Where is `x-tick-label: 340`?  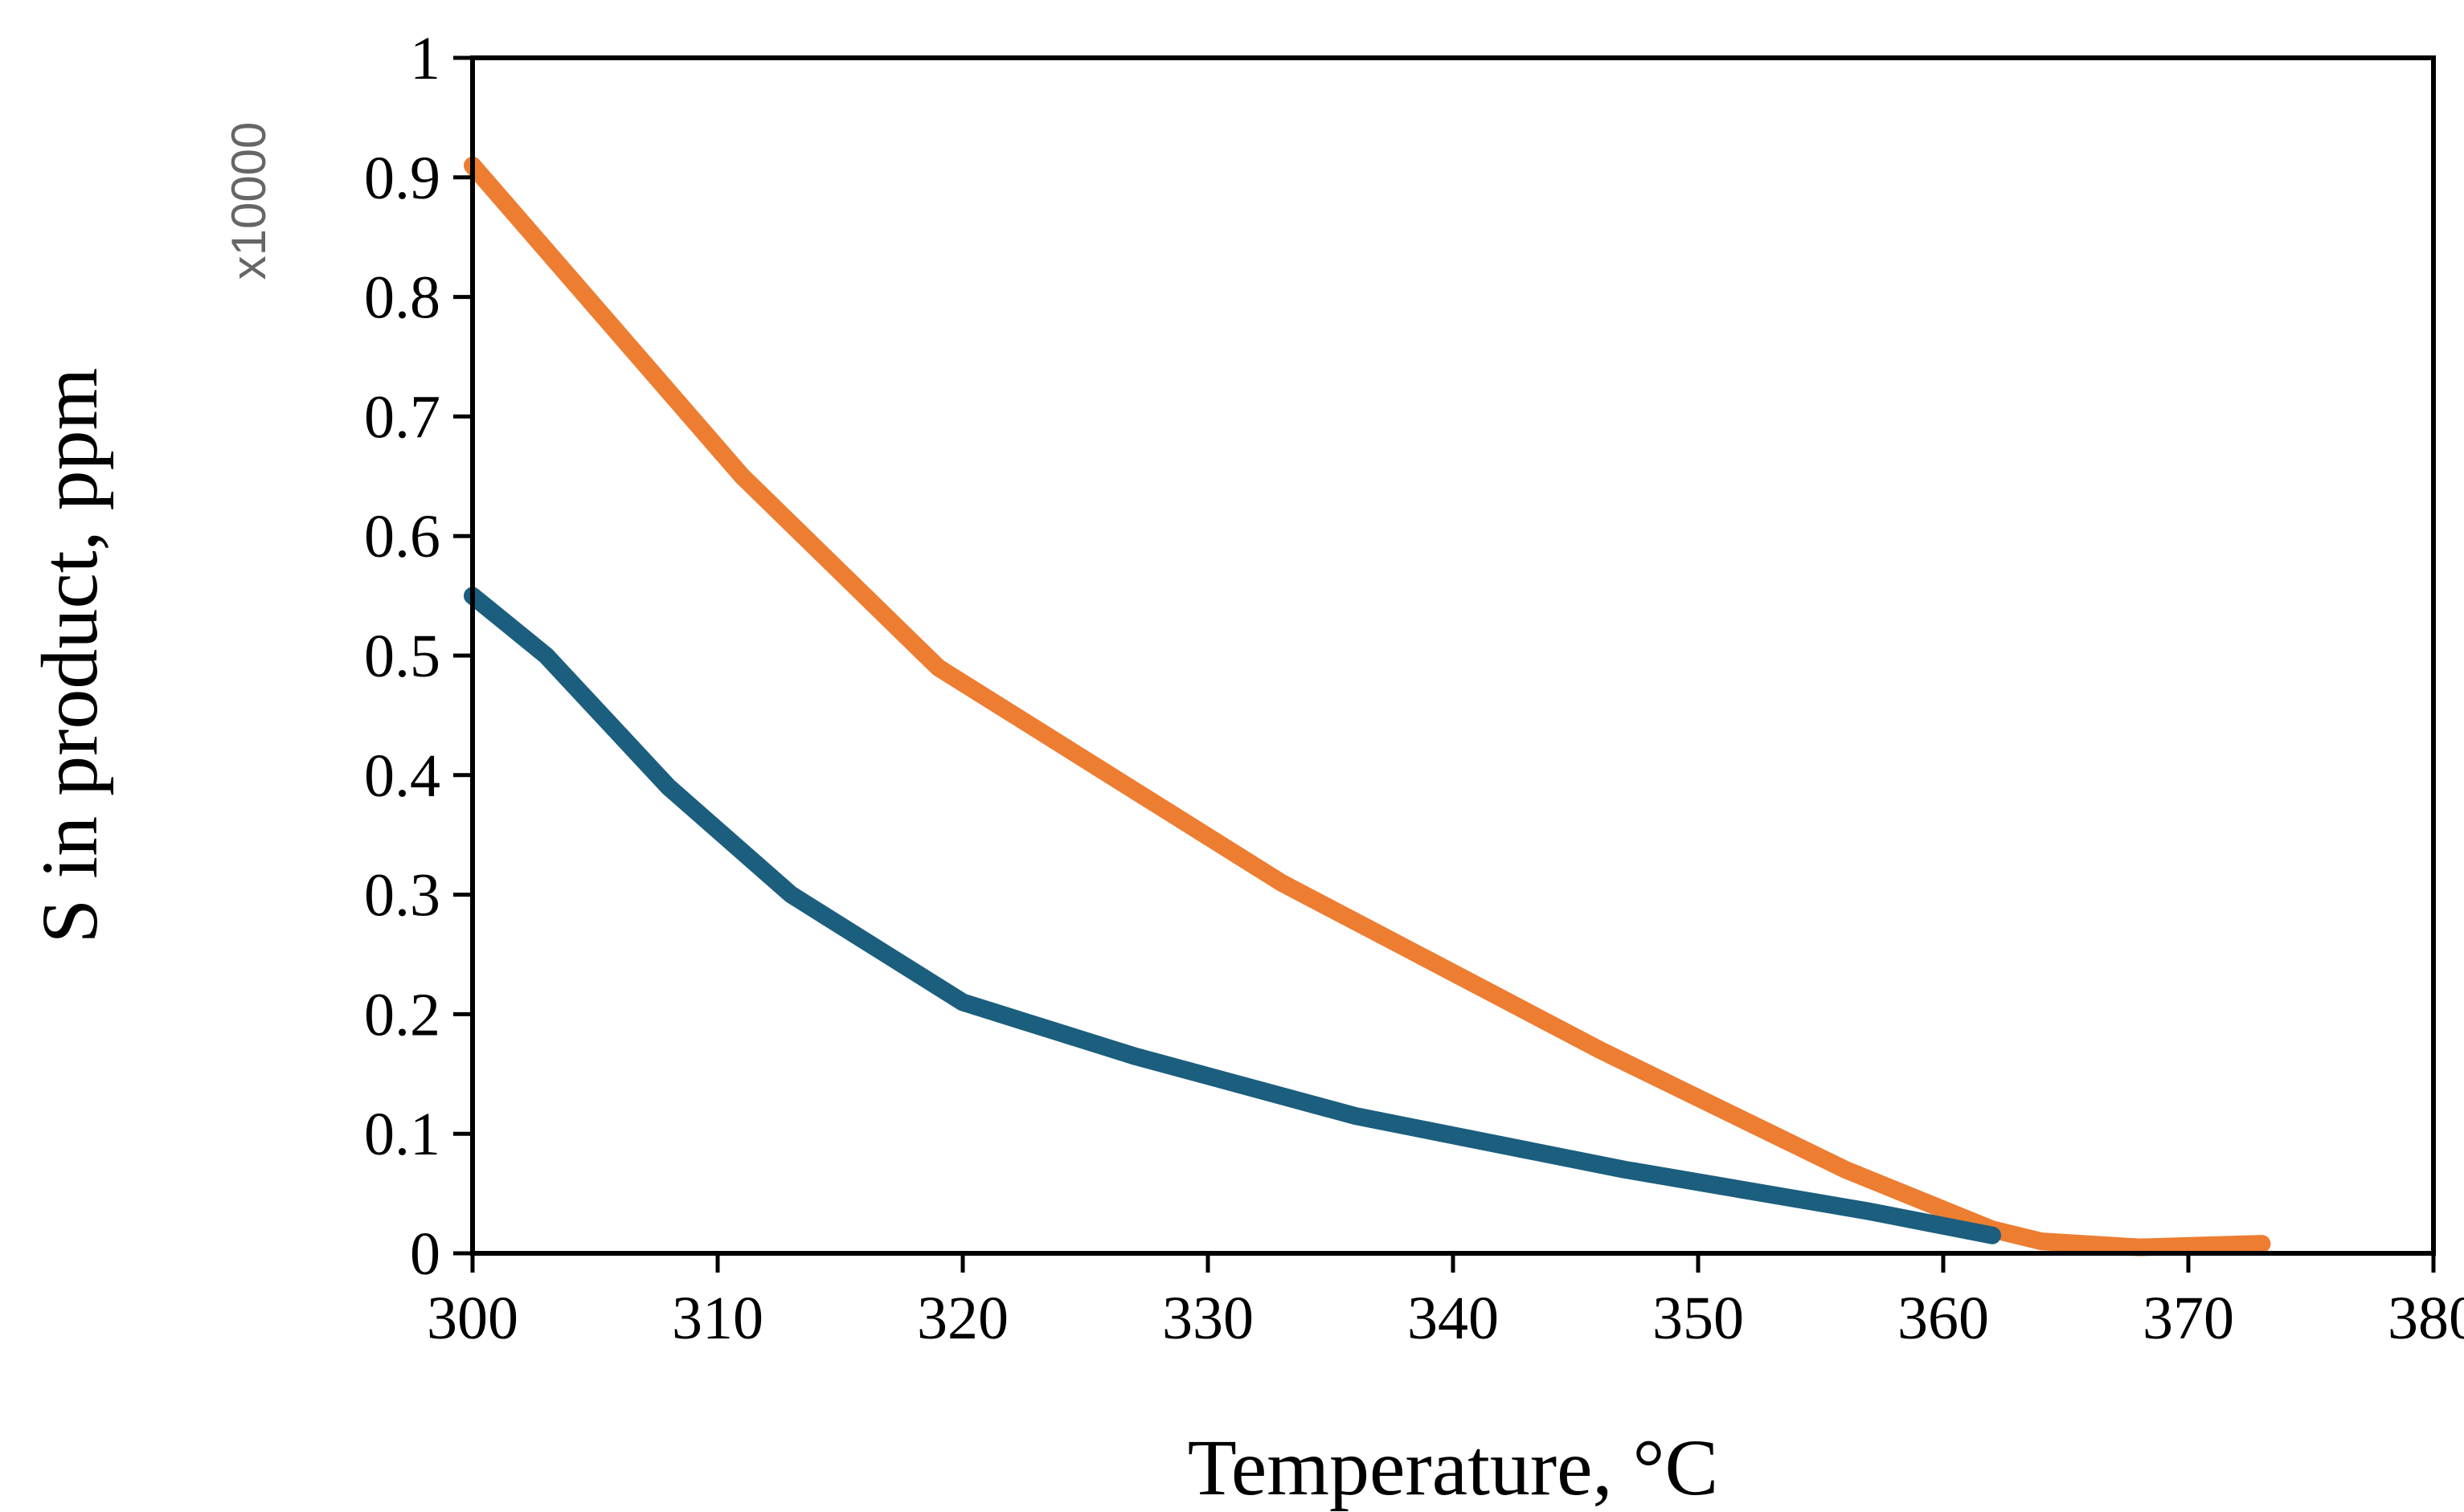 x-tick-label: 340 is located at coordinates (1453, 1318).